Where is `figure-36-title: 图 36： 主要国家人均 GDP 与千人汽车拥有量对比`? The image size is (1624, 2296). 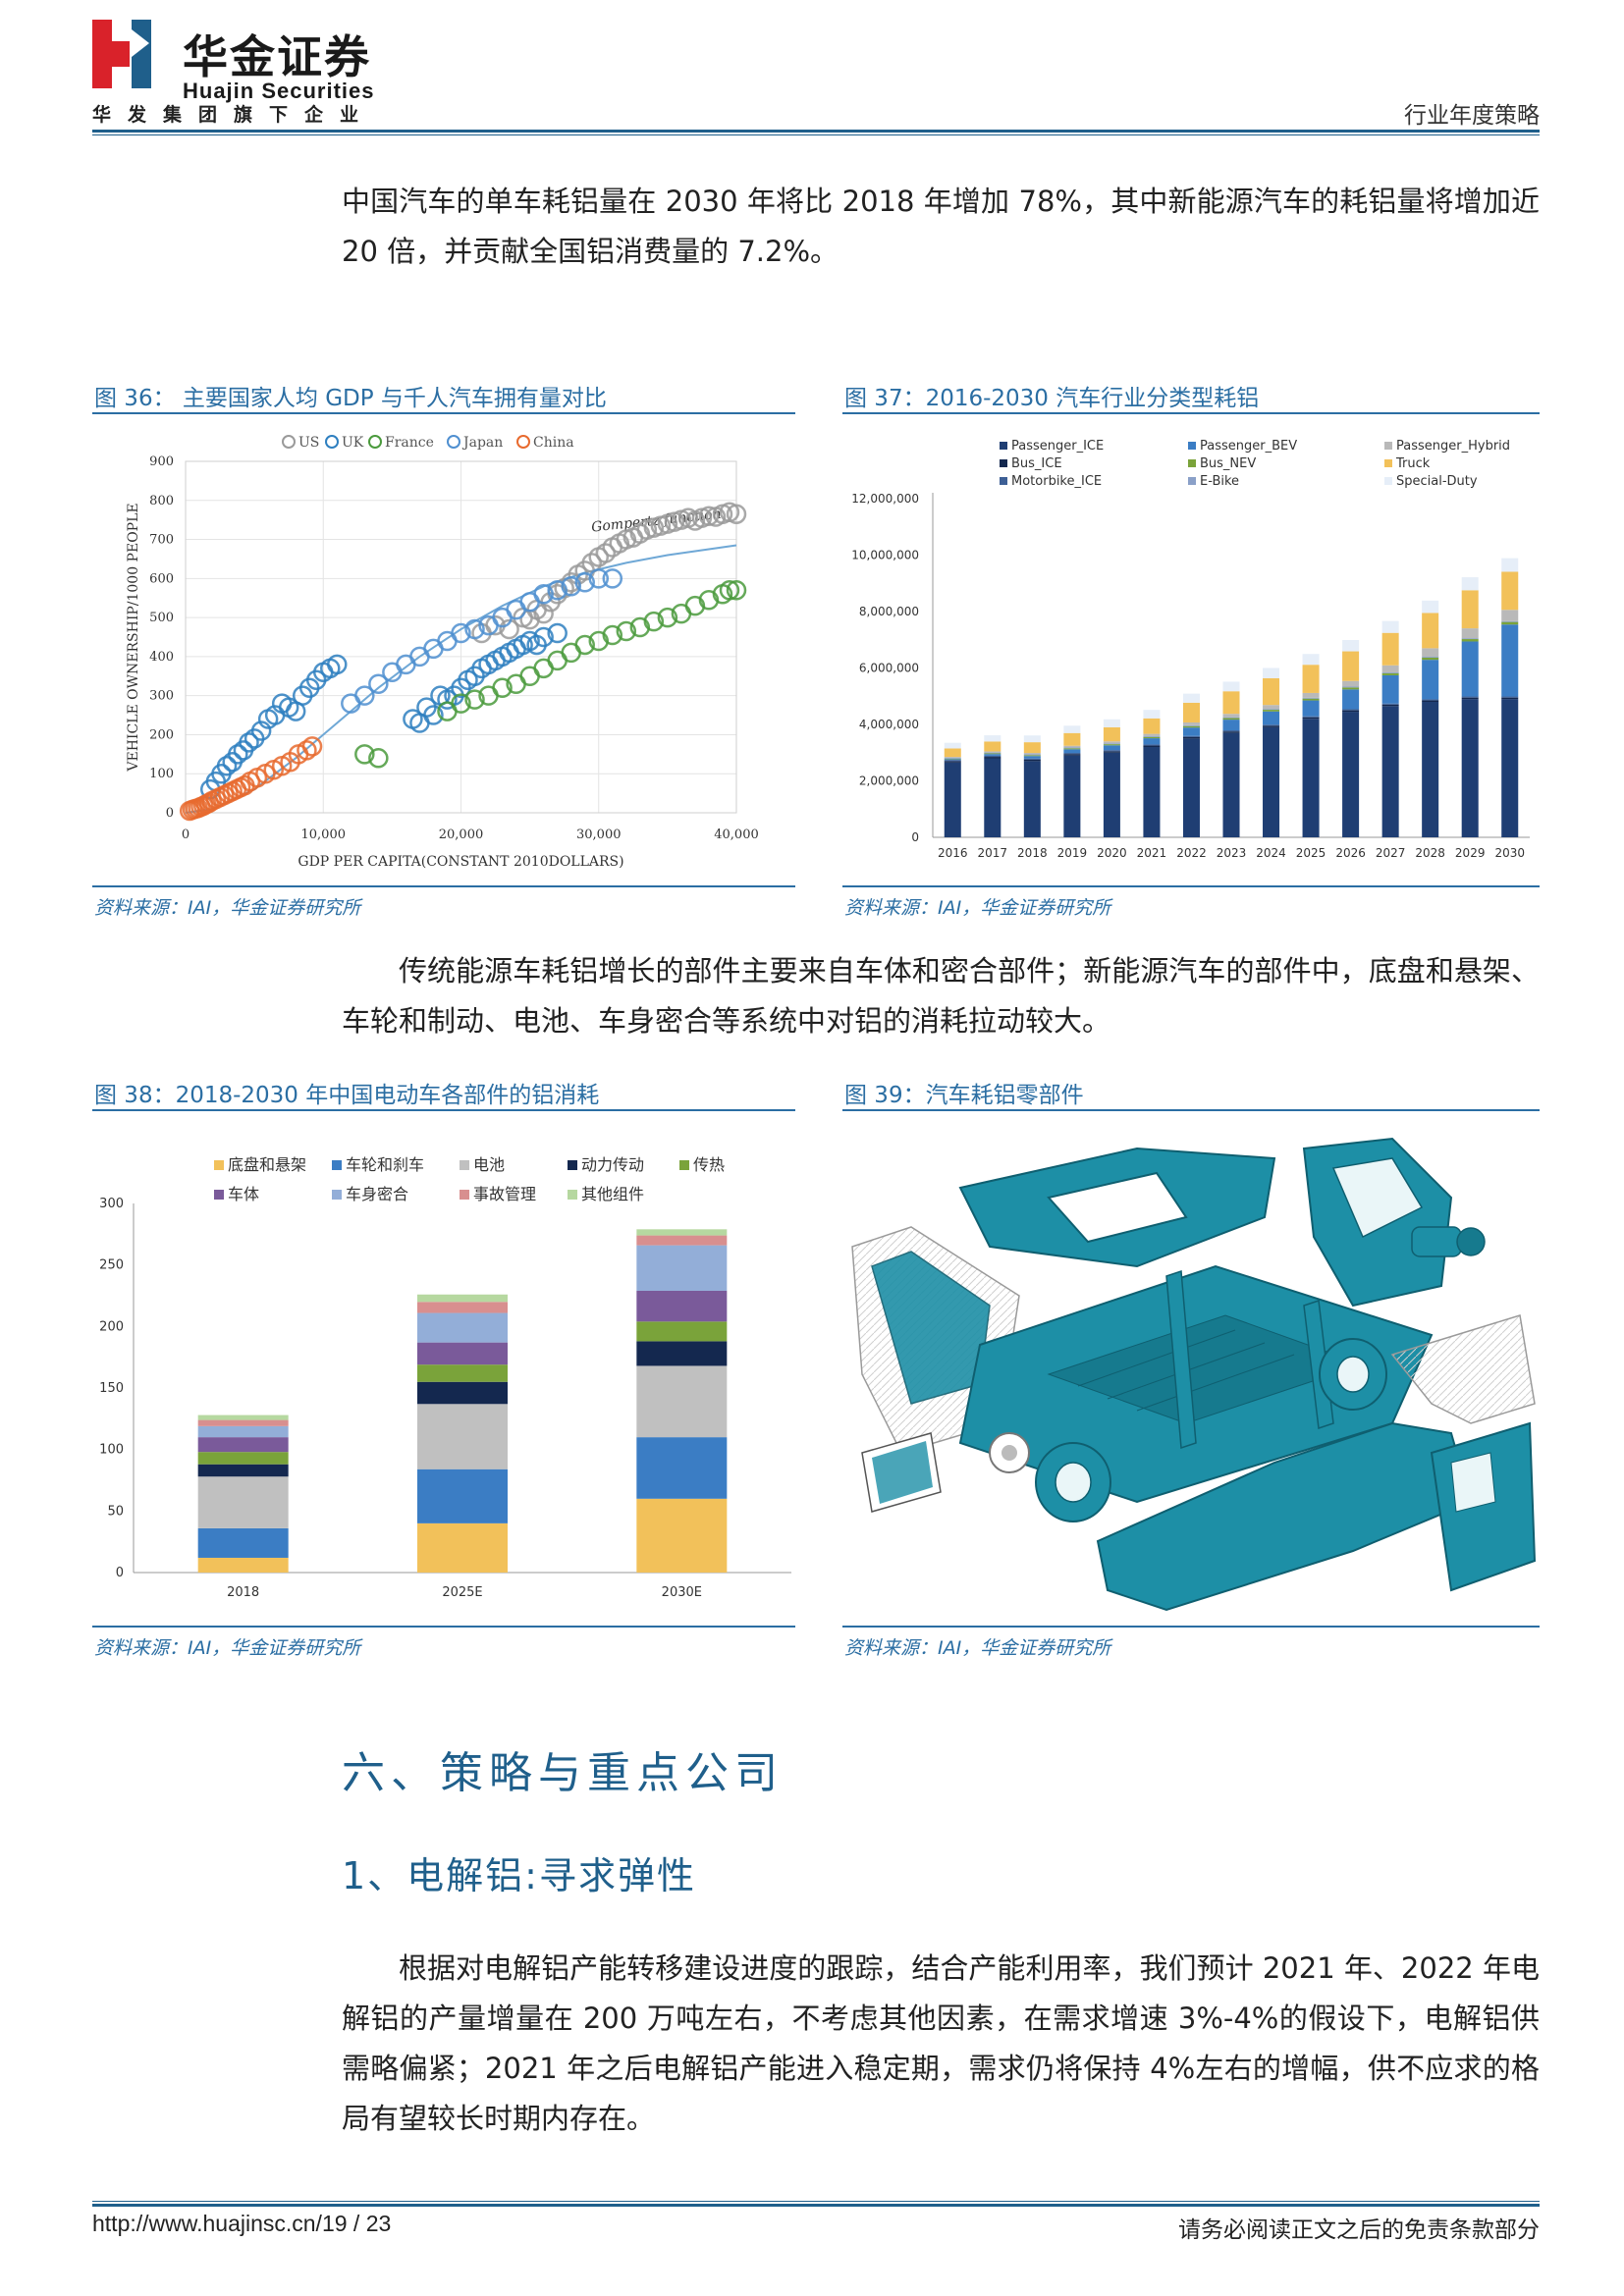 figure-36-title: 图 36： 主要国家人均 GDP 与千人汽车拥有量对比 is located at coordinates (350, 398).